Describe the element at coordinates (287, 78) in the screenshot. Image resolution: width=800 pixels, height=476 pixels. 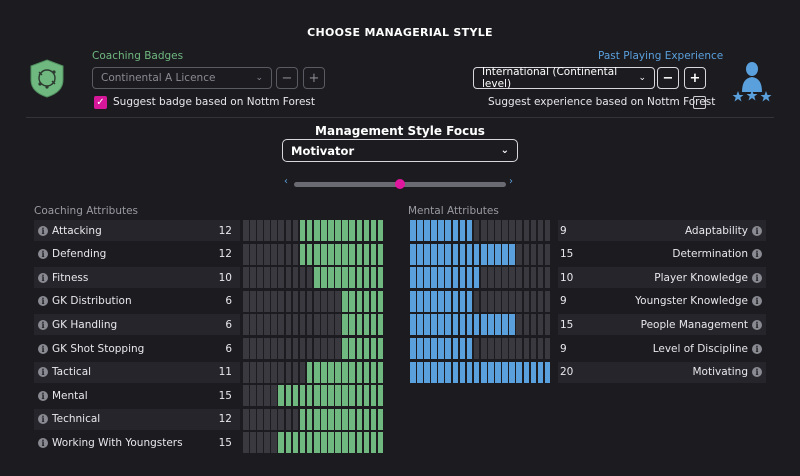
I see `badge-decrease-button: −` at that location.